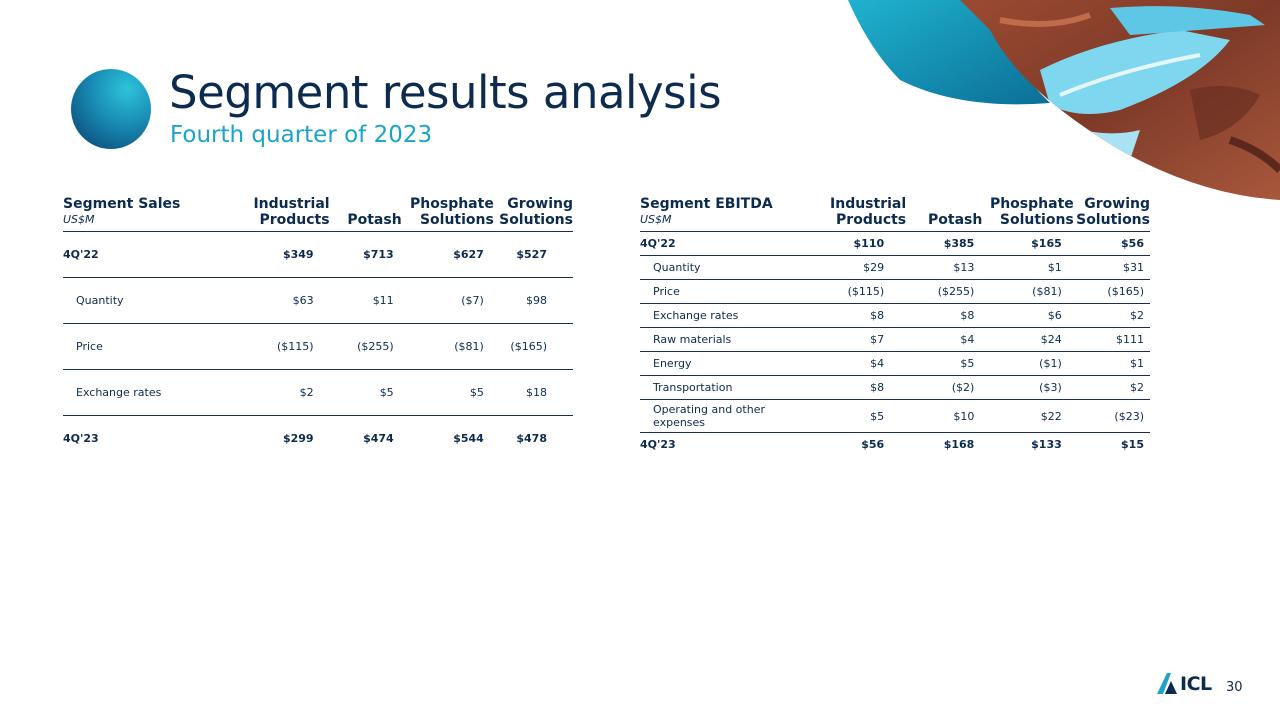 The height and width of the screenshot is (720, 1280). I want to click on row-label: Energy, so click(724, 363).